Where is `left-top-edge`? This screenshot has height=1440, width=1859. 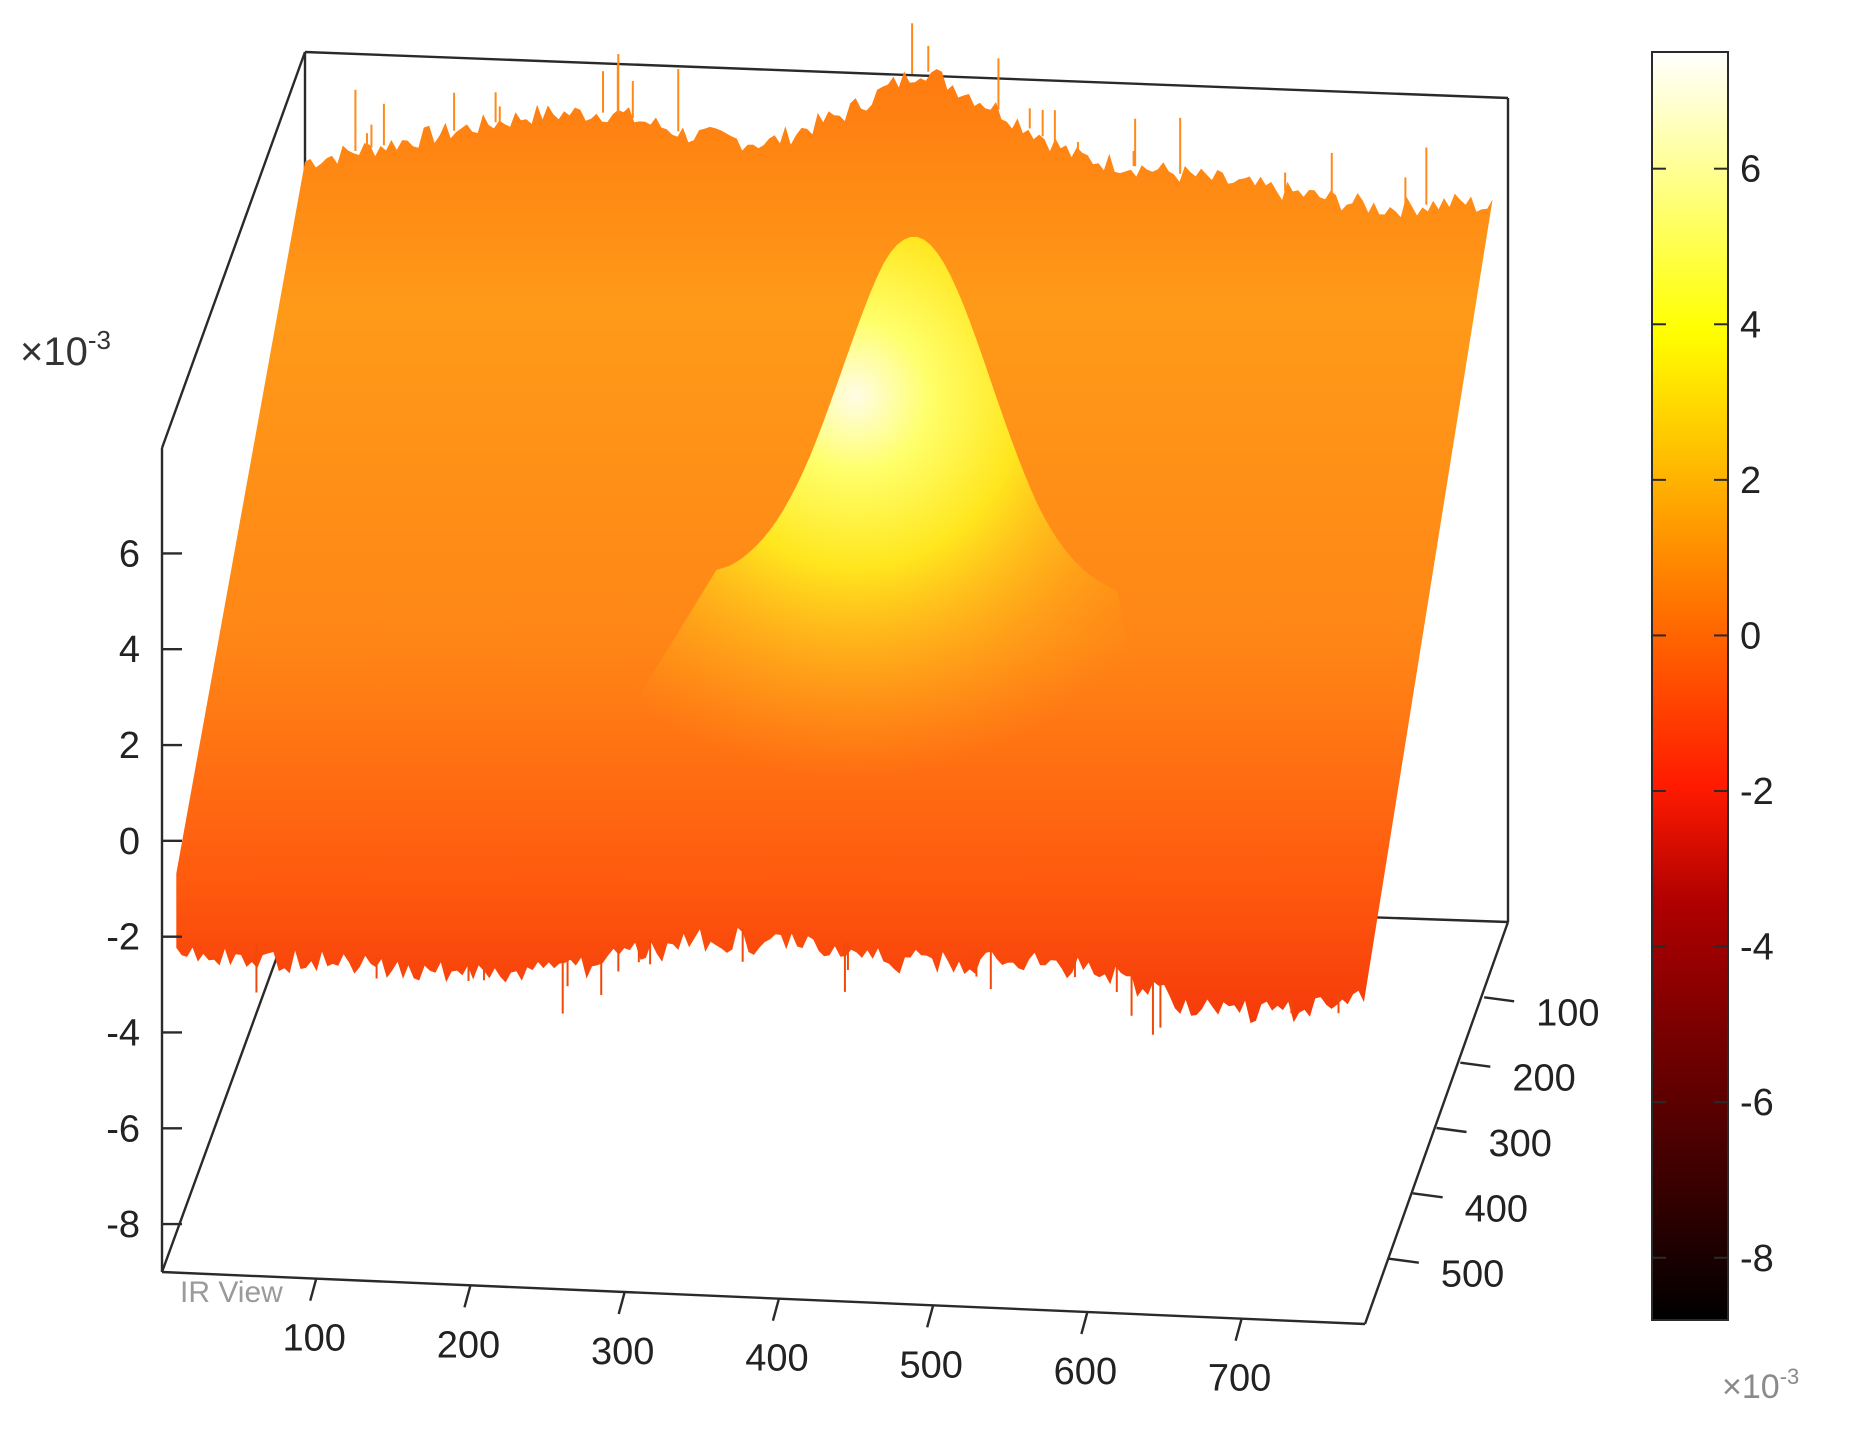 left-top-edge is located at coordinates (233, 250).